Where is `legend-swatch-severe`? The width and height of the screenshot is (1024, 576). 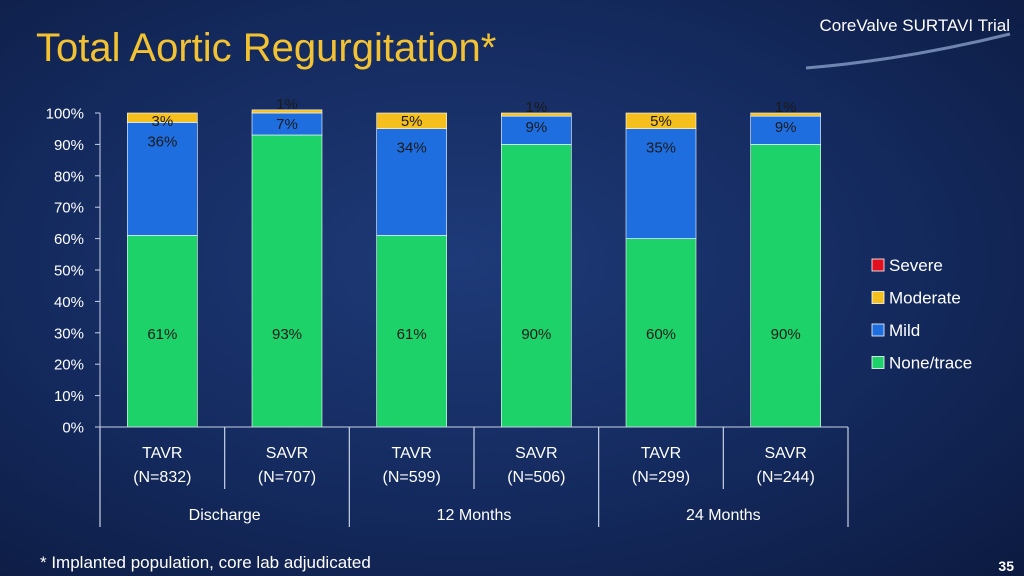 legend-swatch-severe is located at coordinates (878, 265).